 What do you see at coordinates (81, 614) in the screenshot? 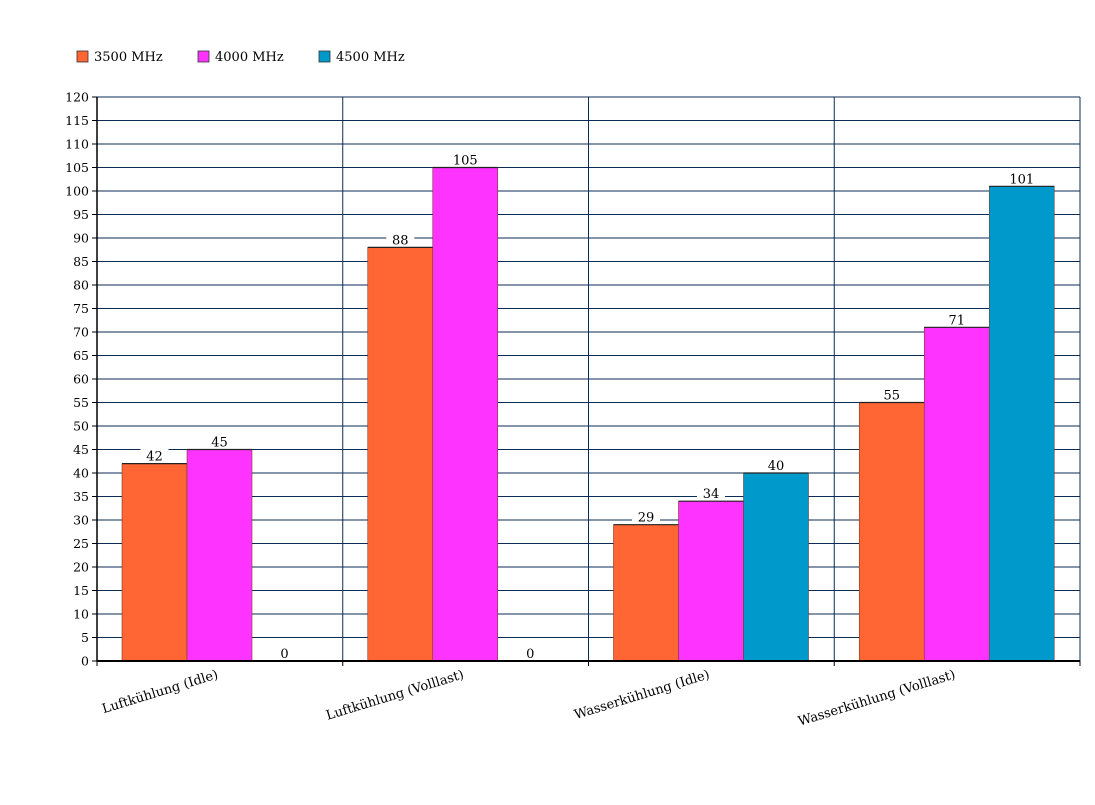
I see `y-tick-label: 10` at bounding box center [81, 614].